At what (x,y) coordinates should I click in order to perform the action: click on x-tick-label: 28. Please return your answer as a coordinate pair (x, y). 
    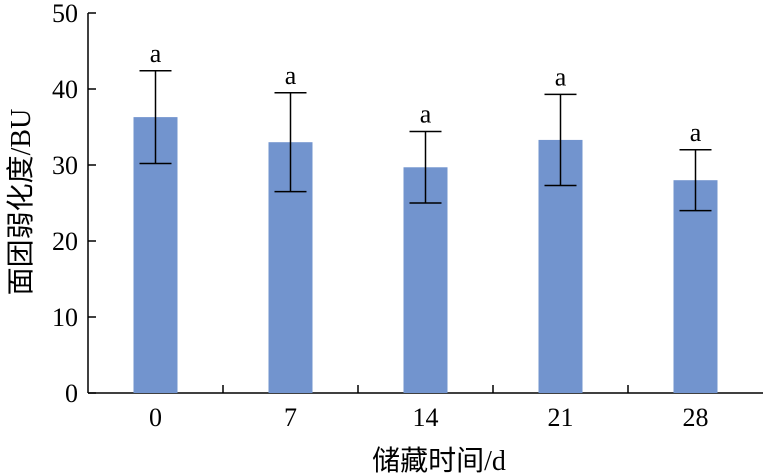
    Looking at the image, I should click on (696, 417).